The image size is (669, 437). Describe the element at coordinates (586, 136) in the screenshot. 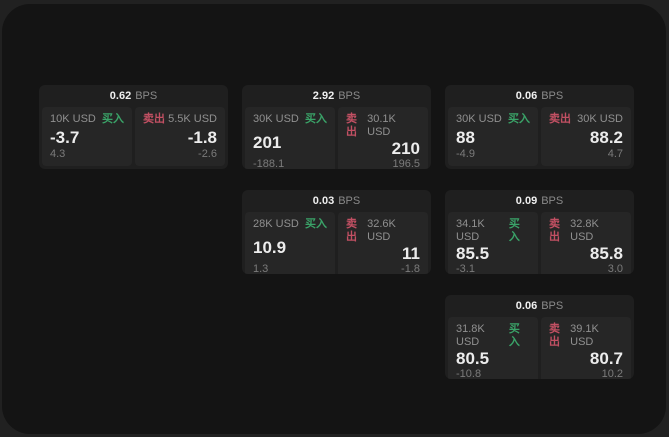

I see `sell-panel: 卖出 30K USD 88.2 4.7` at that location.